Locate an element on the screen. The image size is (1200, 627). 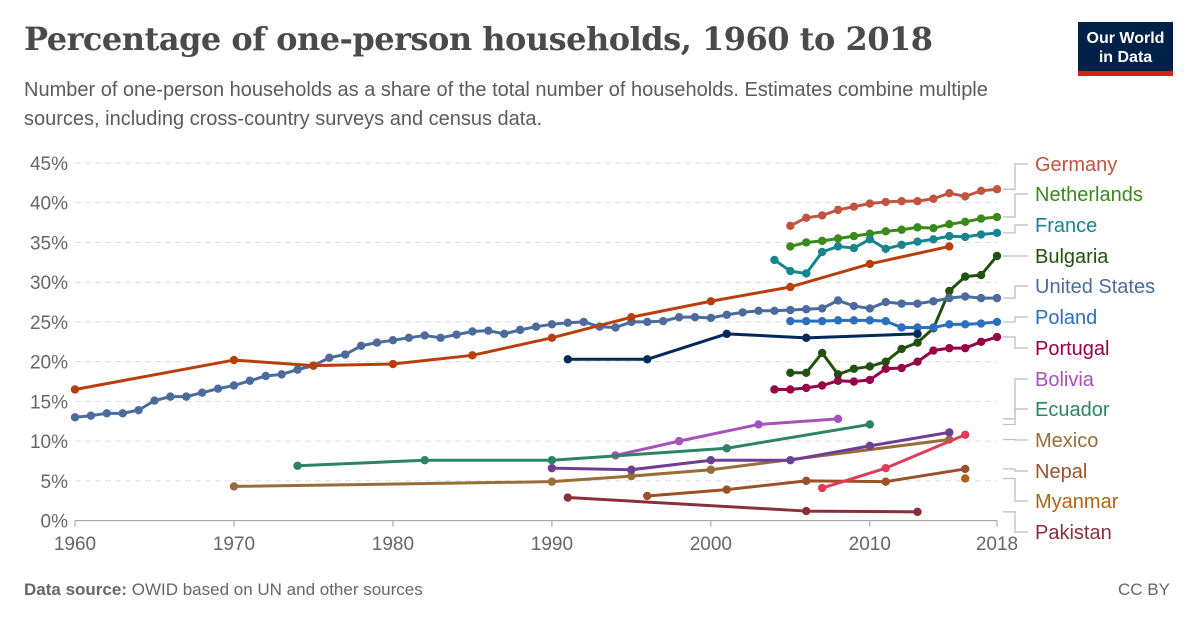
series-label: Nepal is located at coordinates (1061, 472).